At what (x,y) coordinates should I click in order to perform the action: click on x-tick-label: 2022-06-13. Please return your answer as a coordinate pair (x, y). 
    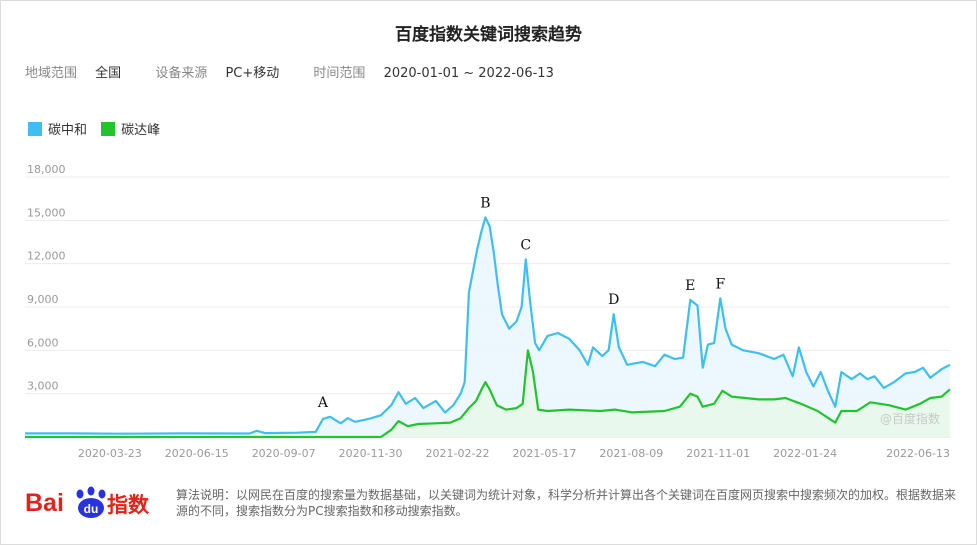
    Looking at the image, I should click on (918, 453).